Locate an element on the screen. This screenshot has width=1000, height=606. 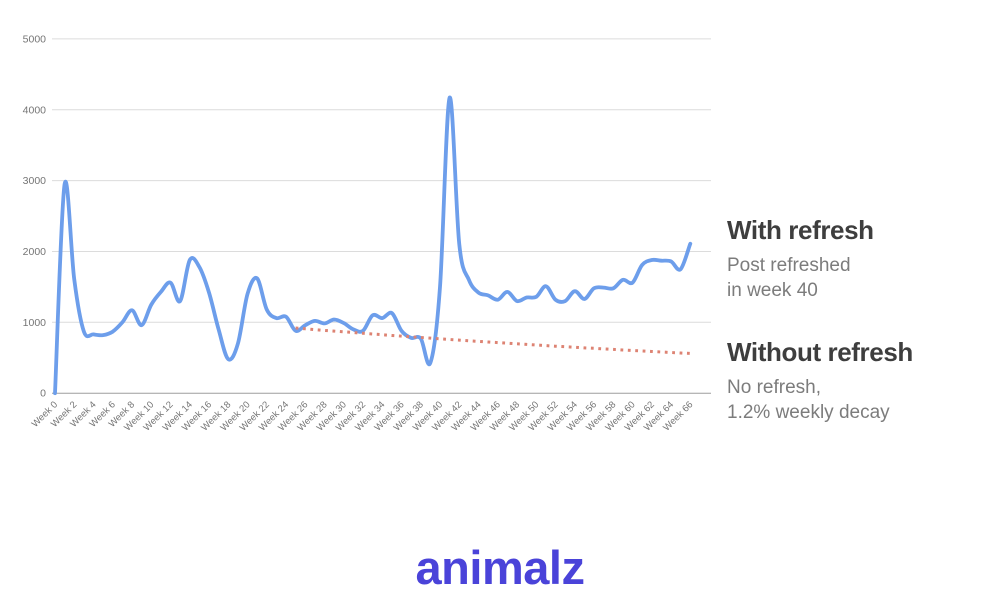
with-refresh-subtitle: Post refreshed in week 40 is located at coordinates (800, 278).